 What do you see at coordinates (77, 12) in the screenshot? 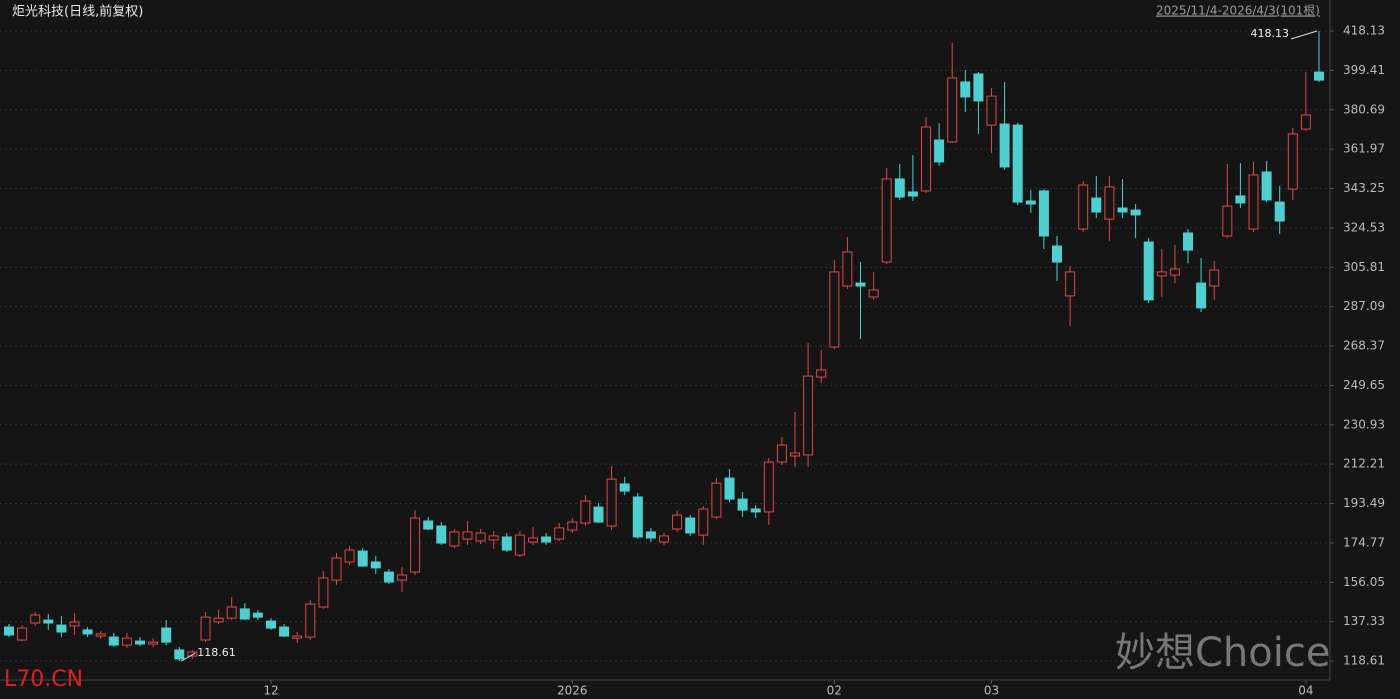
I see `chart-title: 炬光科技(日线,前复权)` at bounding box center [77, 12].